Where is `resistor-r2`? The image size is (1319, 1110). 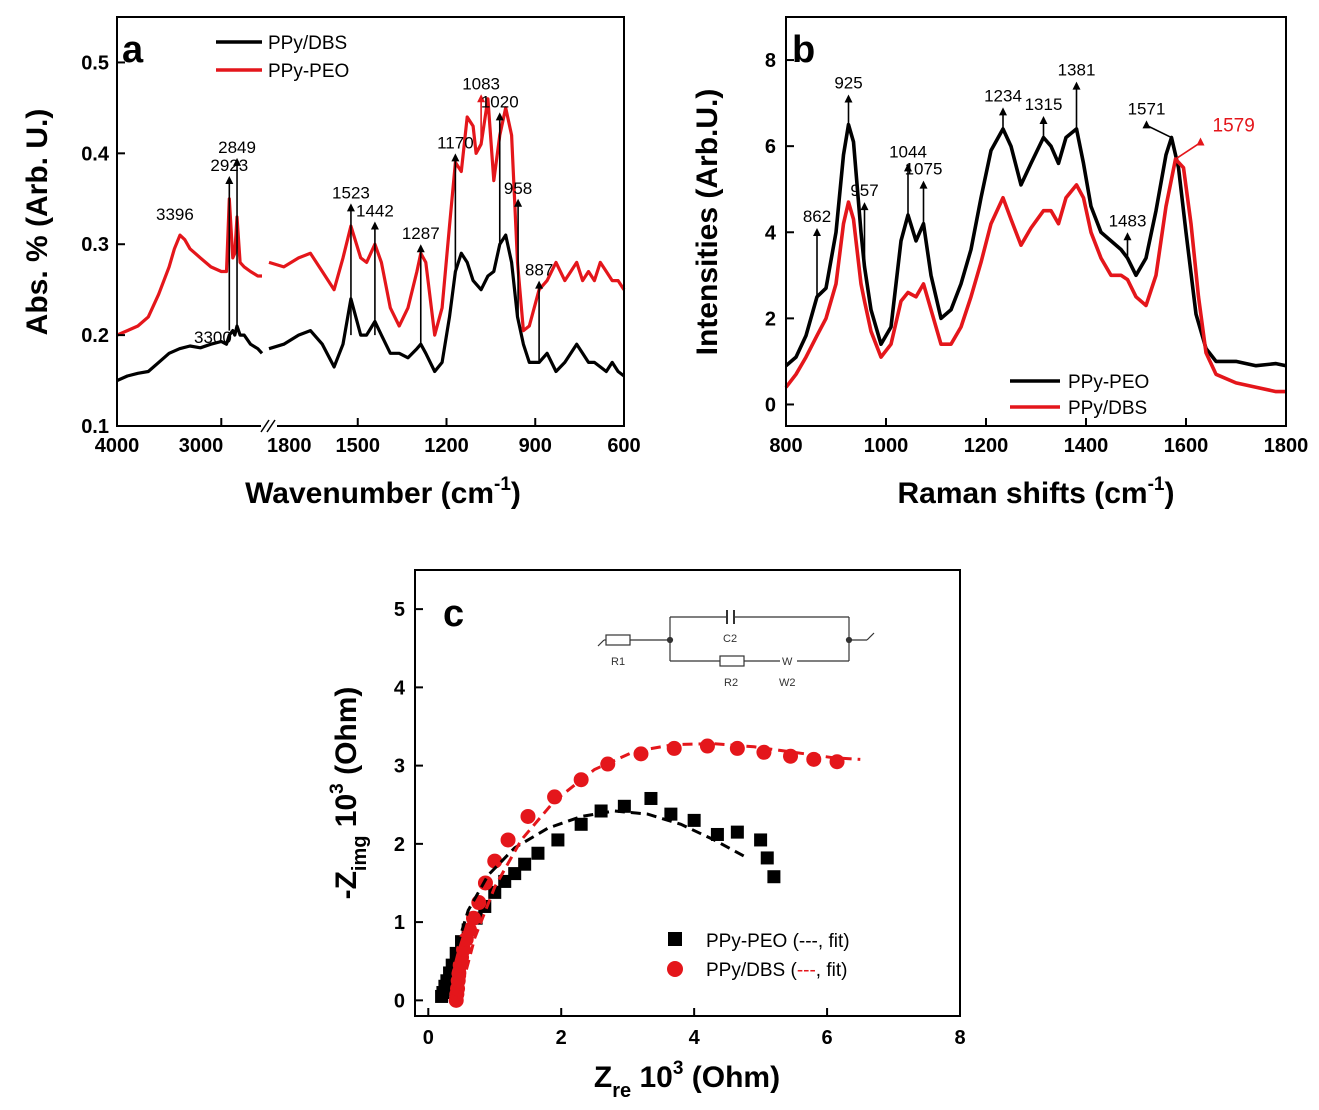
resistor-r2 is located at coordinates (732, 661).